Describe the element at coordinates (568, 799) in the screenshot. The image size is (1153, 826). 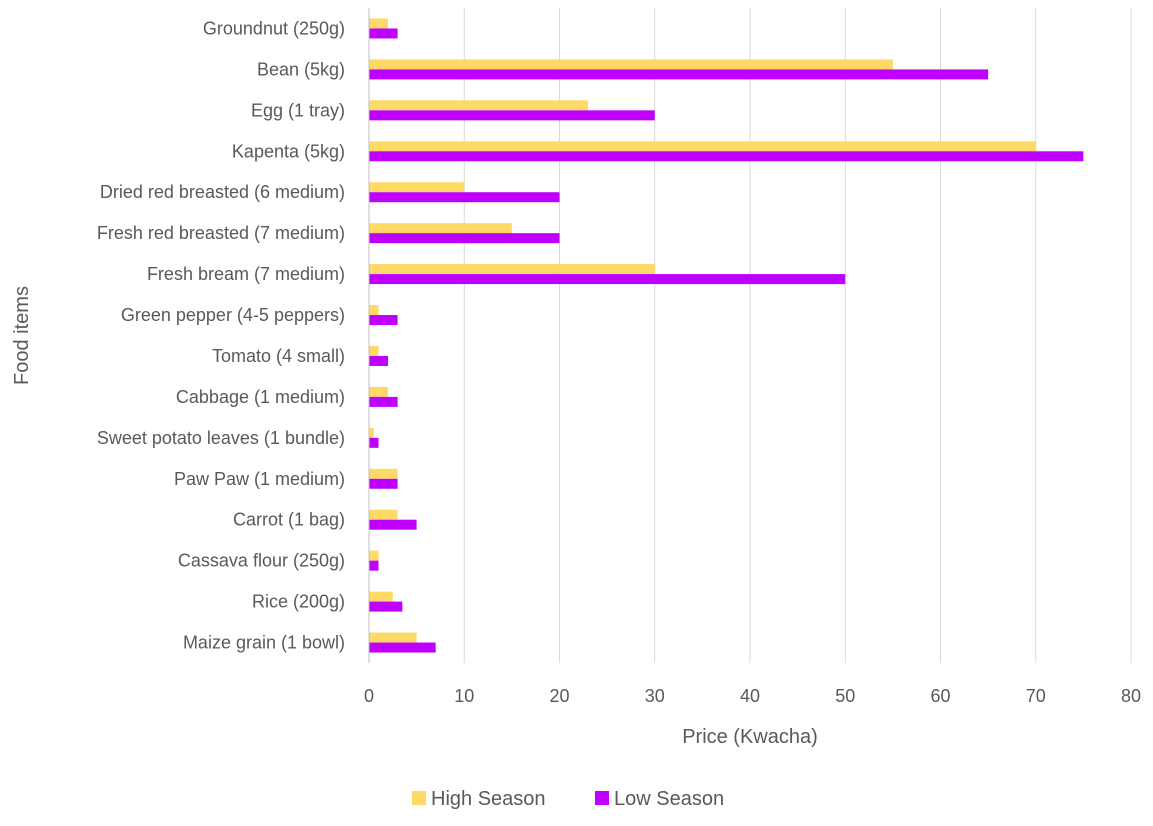
I see `legend: High Season Low Season` at that location.